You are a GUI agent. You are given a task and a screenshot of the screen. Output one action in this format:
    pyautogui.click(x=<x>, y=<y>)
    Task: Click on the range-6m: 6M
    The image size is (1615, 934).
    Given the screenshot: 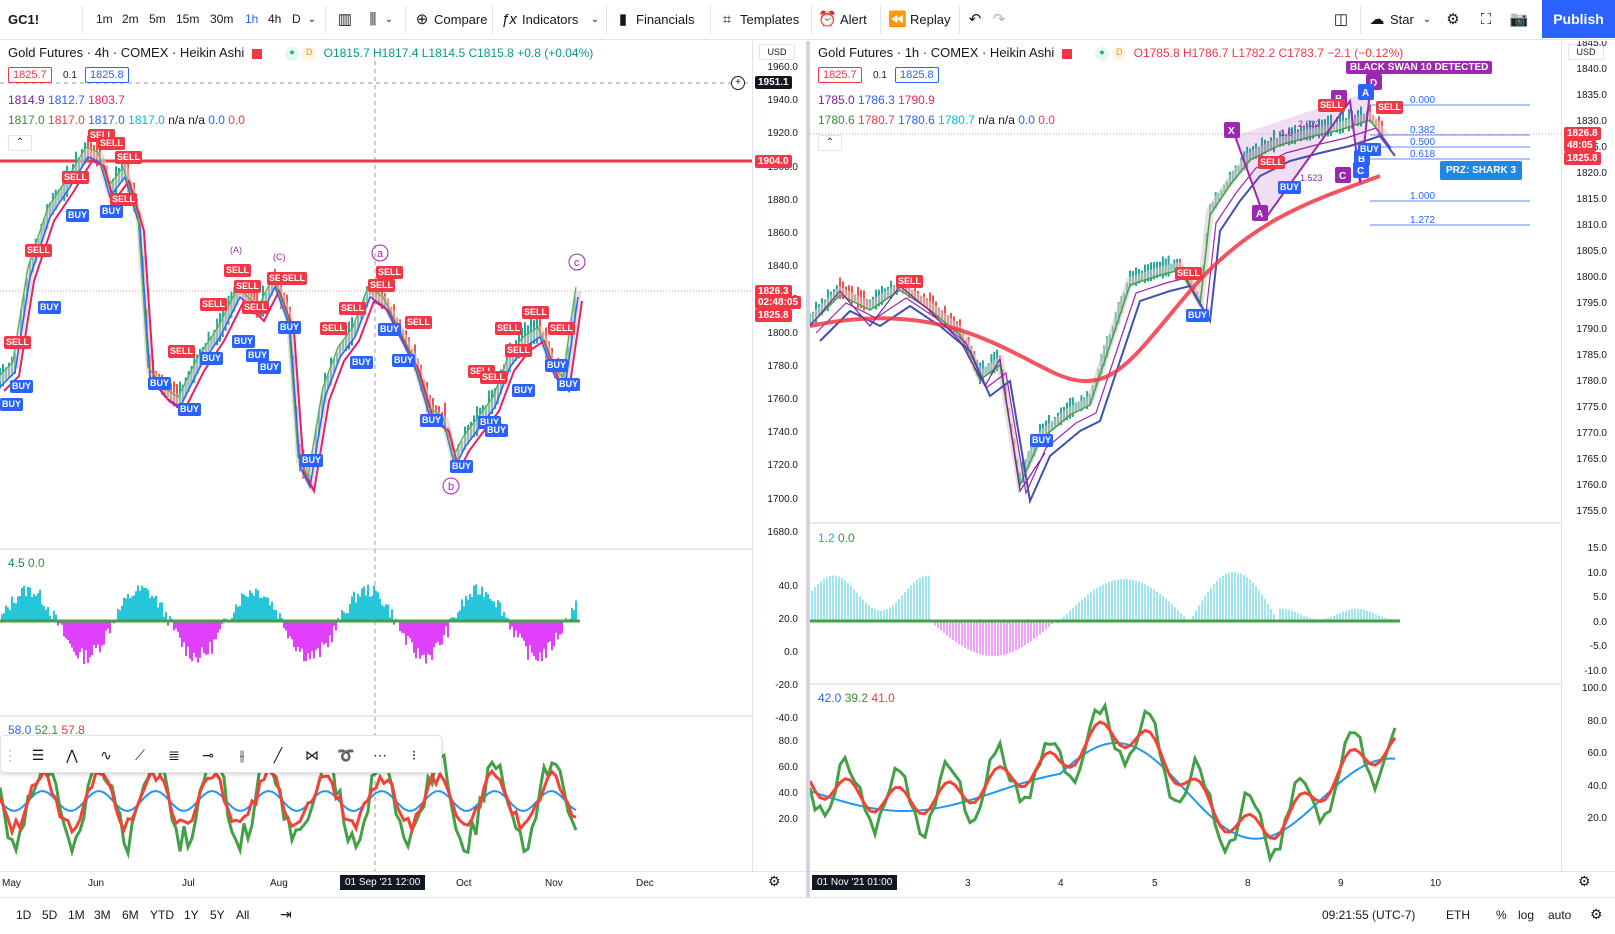 What is the action you would take?
    pyautogui.click(x=130, y=915)
    